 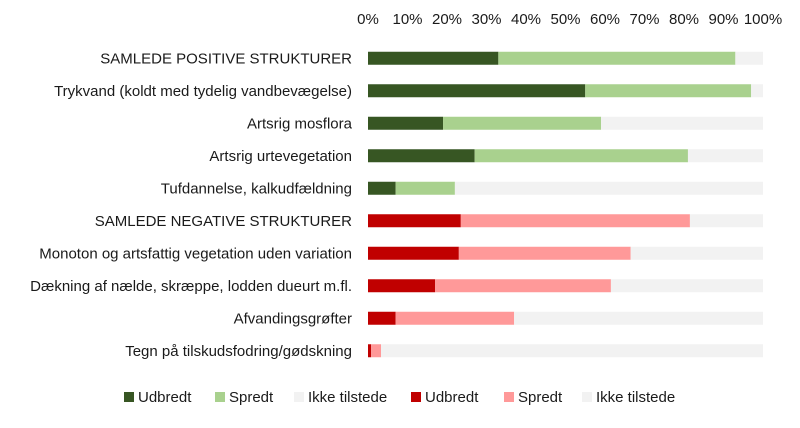 I want to click on x-tick-label: 70%, so click(x=644, y=19).